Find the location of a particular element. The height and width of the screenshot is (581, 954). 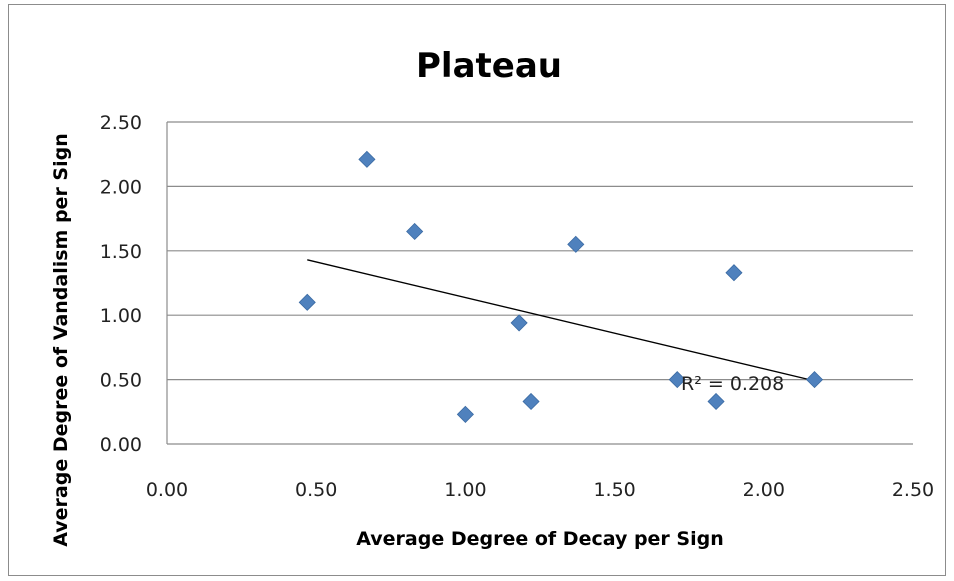

x-tick-labels: 0.00 0.50 1.00 1.50 2.00 2.50 is located at coordinates (540, 490).